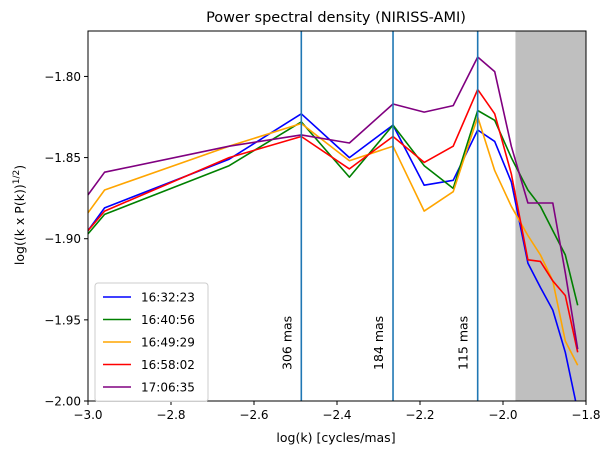 The height and width of the screenshot is (453, 612). I want to click on legend-frame, so click(151, 342).